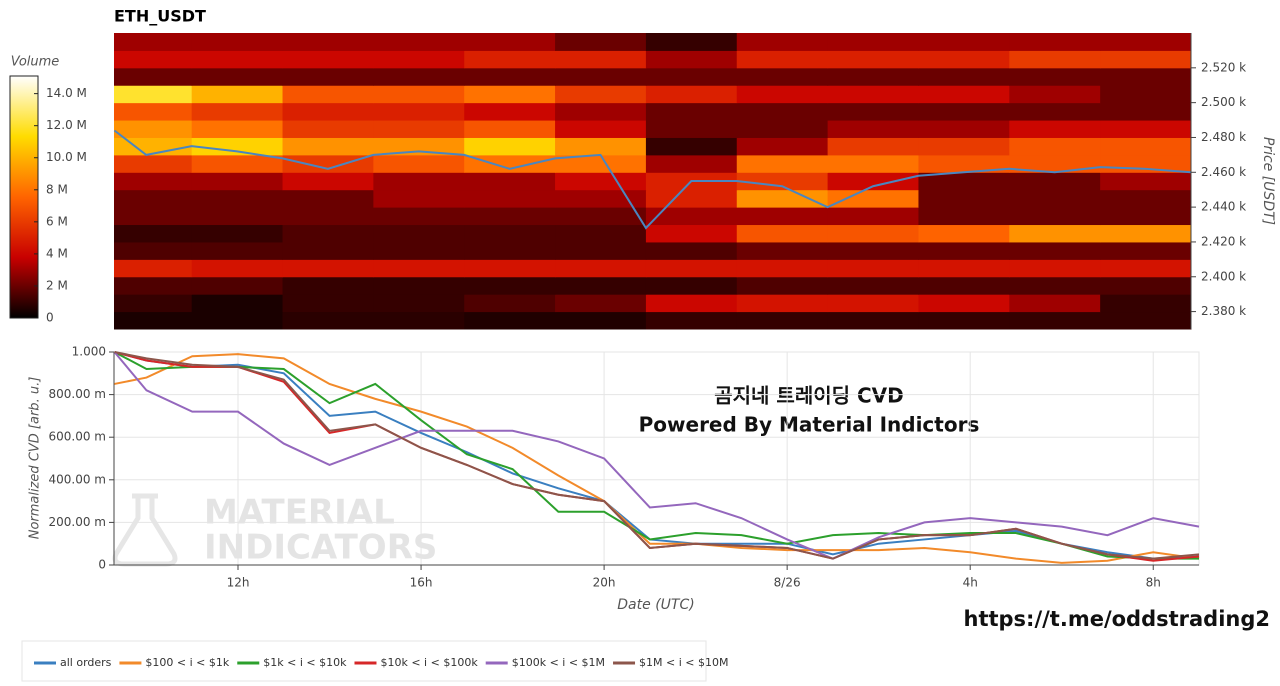  What do you see at coordinates (78, 437) in the screenshot?
I see `y-tick-label: 600.00 m` at bounding box center [78, 437].